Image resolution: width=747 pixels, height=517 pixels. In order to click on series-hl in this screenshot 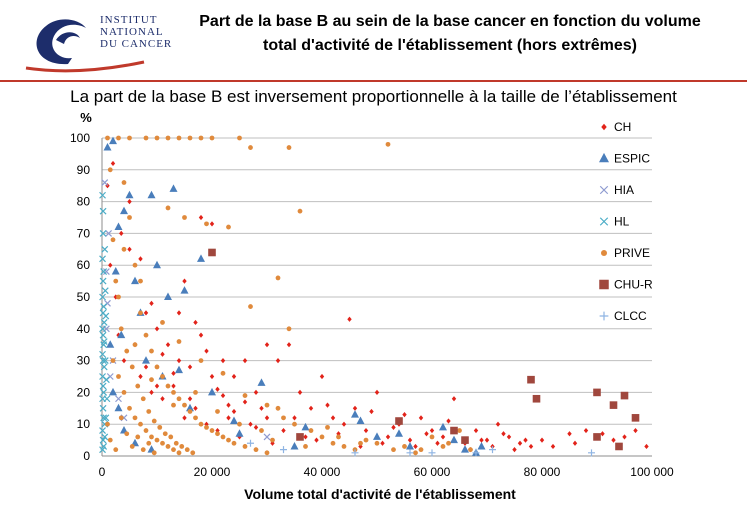, I will do `click(105, 322)`.